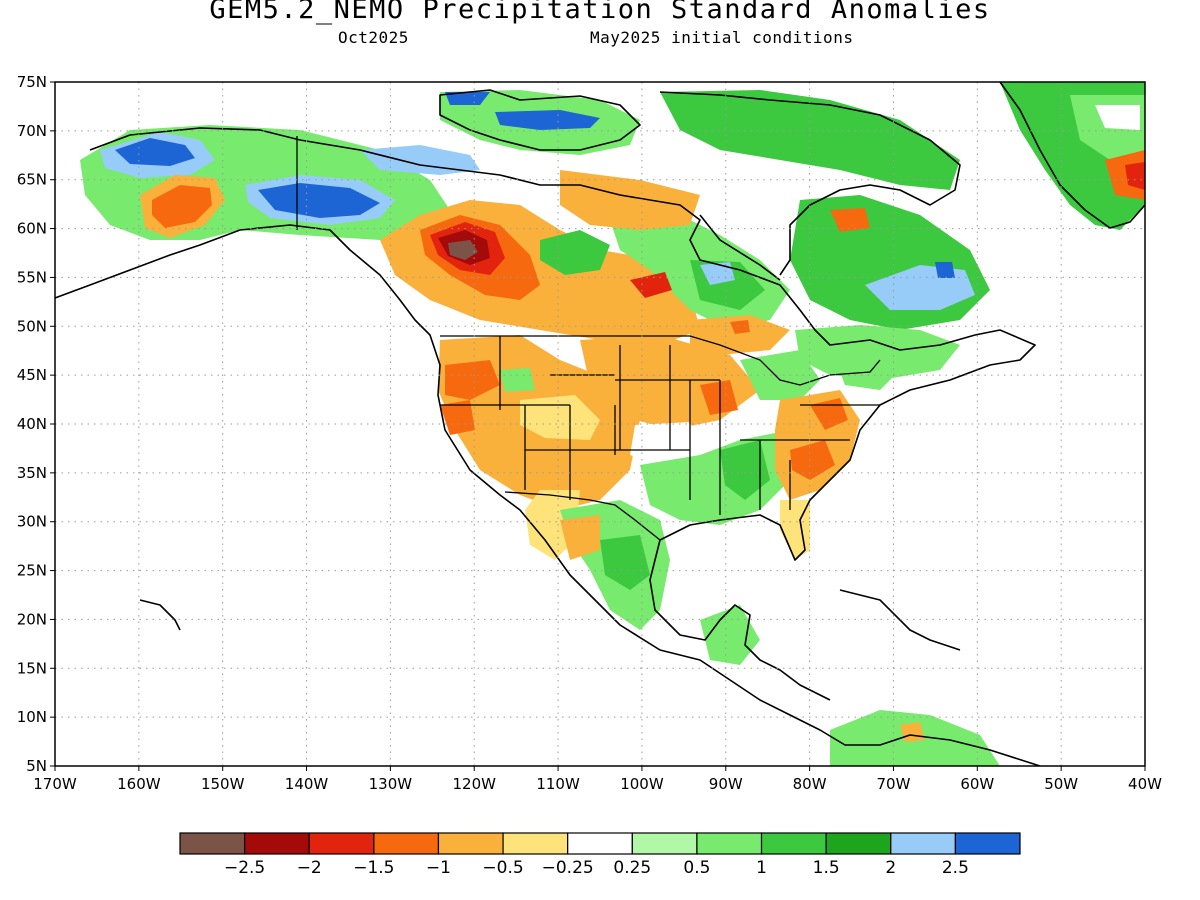 Image resolution: width=1200 pixels, height=900 pixels. Describe the element at coordinates (32, 277) in the screenshot. I see `lat-label: 55N` at that location.